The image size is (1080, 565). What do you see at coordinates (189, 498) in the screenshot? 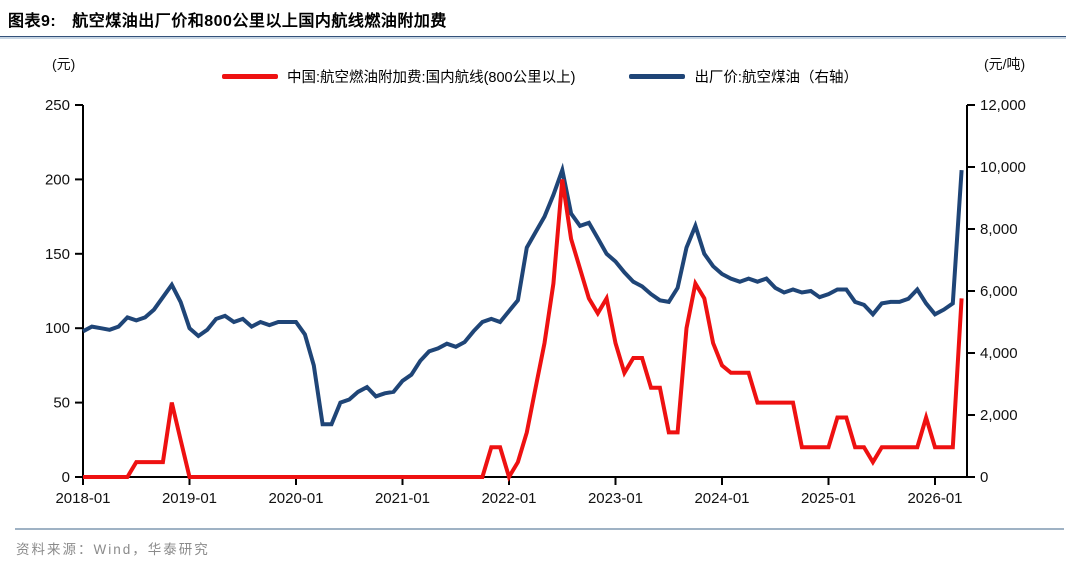
I see `x-axis-tick-label: 2019-01` at bounding box center [189, 498].